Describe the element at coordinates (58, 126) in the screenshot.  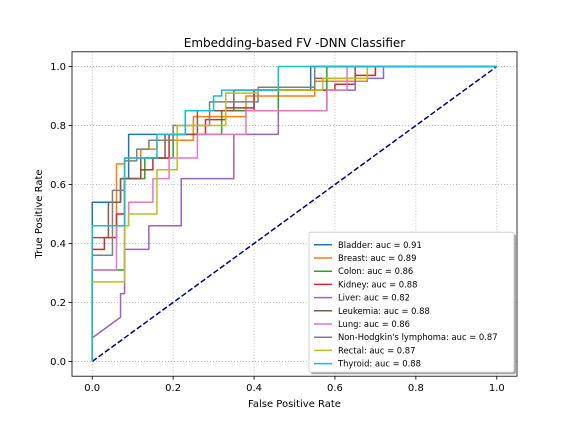
I see `y-tick-label: 0.8` at that location.